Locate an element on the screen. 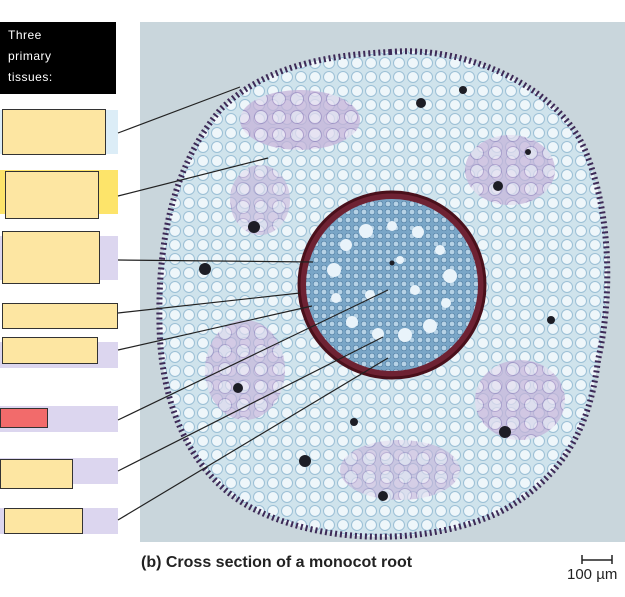 This screenshot has width=625, height=597. header-line-2: primary is located at coordinates (30, 56).